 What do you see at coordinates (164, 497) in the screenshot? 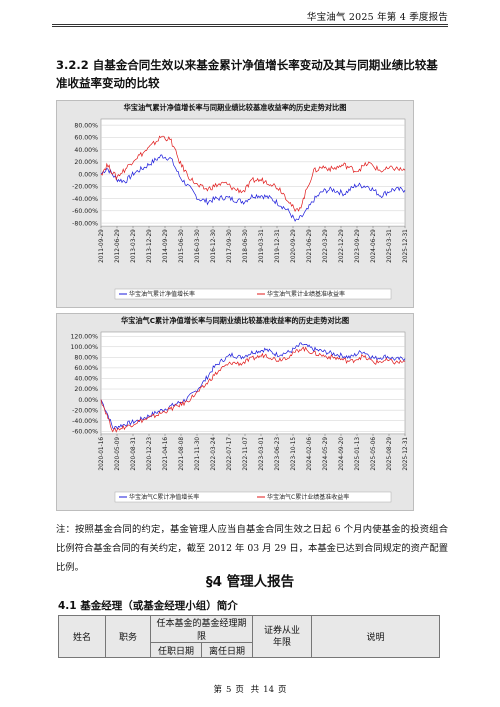
I see `legend-label: 华宝油气C累计净值增长率` at bounding box center [164, 497].